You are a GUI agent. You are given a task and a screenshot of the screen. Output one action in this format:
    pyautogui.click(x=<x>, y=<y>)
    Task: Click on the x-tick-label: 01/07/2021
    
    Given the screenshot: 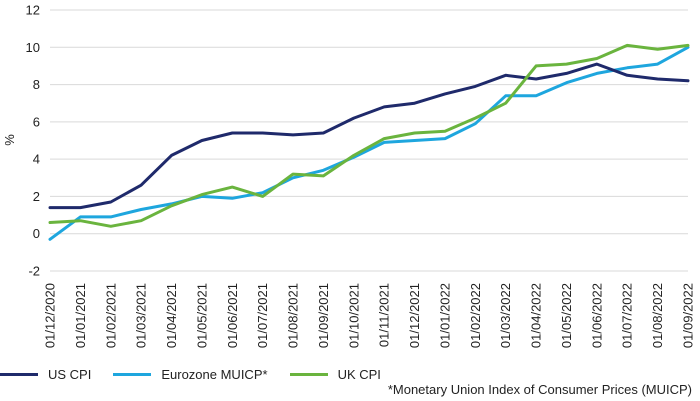 What is the action you would take?
    pyautogui.click(x=262, y=315)
    